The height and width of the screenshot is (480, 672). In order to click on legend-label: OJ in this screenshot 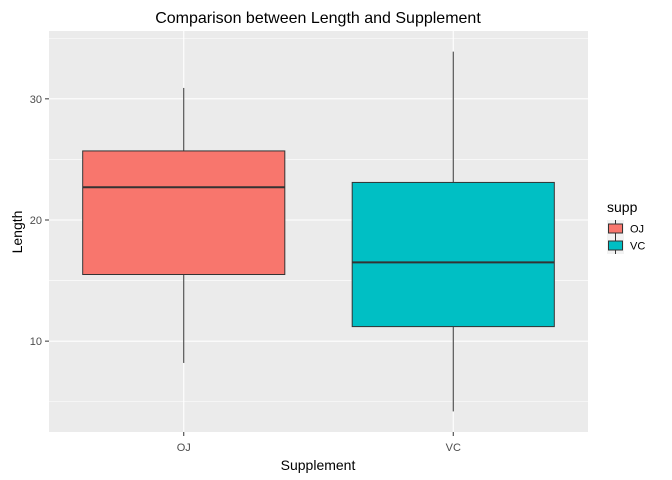, I will do `click(637, 230)`.